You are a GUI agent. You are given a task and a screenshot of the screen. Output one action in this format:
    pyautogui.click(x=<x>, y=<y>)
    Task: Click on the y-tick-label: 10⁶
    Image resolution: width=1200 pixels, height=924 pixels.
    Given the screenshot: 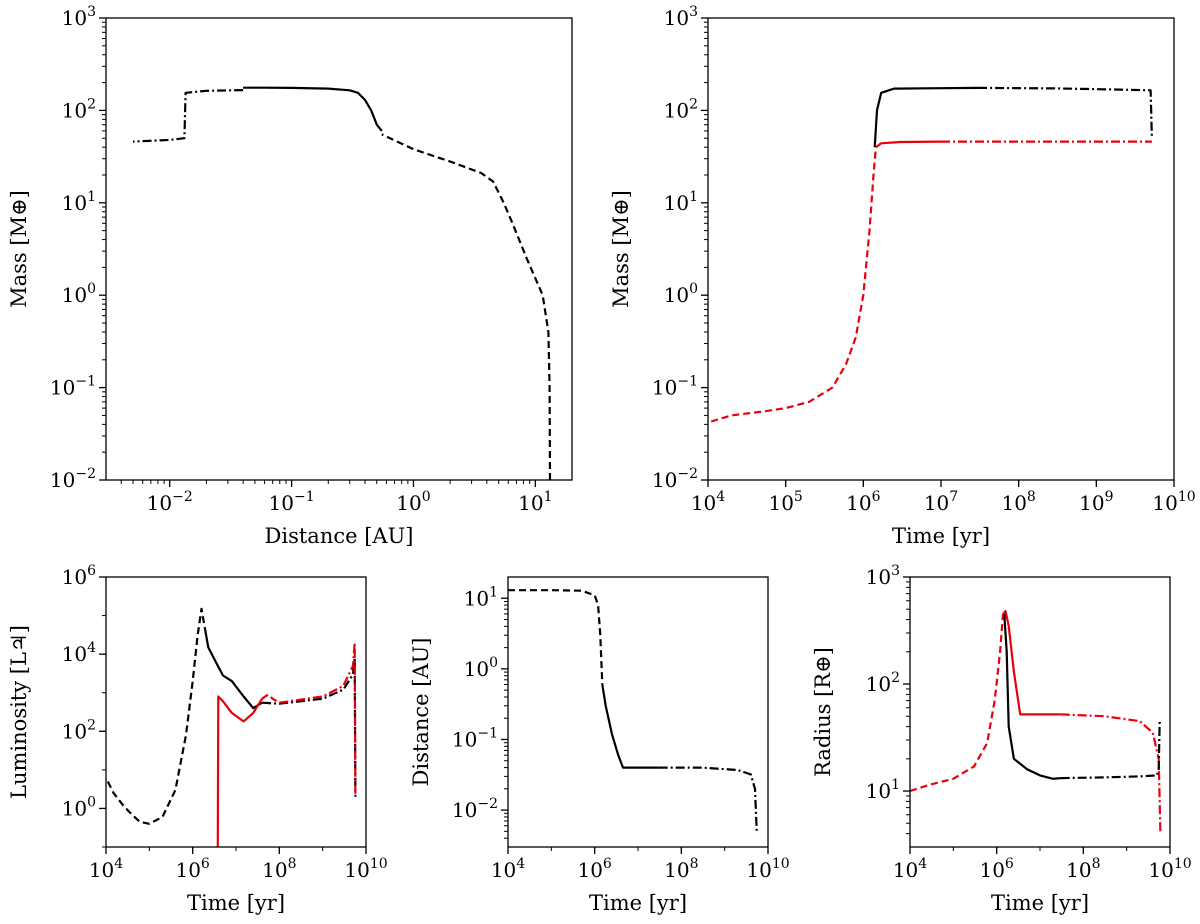 What is the action you would take?
    pyautogui.click(x=79, y=576)
    